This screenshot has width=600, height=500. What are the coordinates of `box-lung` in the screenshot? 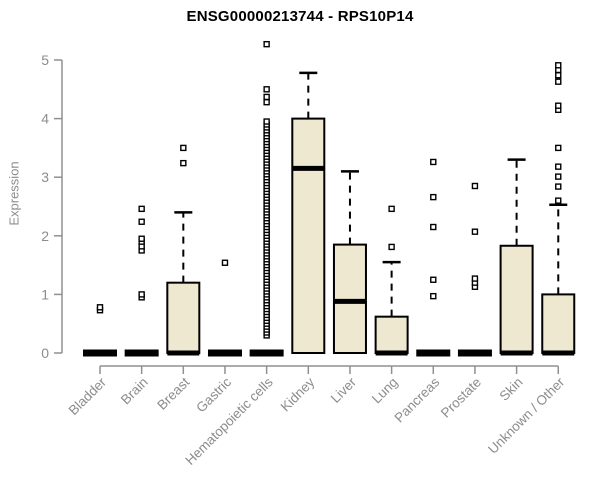 It's located at (391, 334).